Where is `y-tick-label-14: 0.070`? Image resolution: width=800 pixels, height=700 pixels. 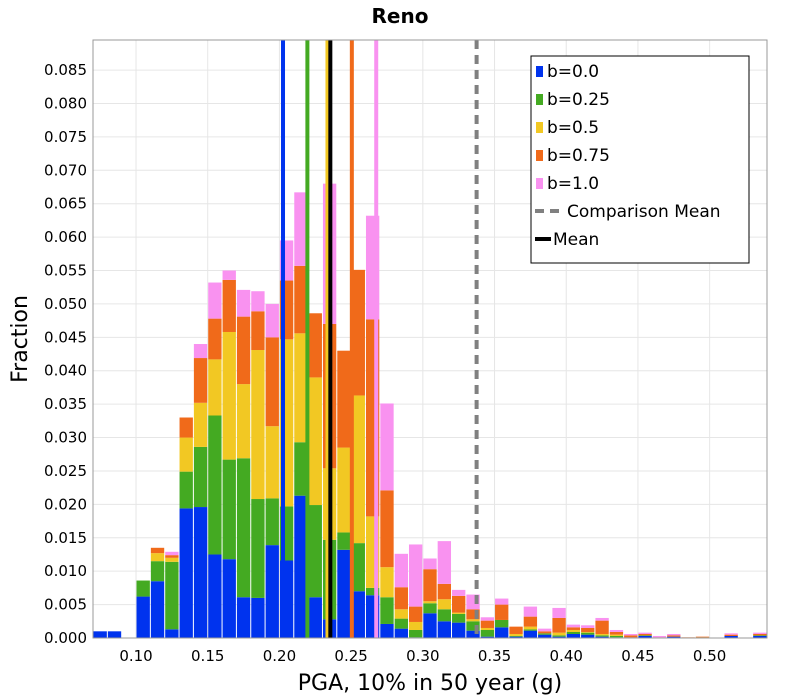 y-tick-label-14: 0.070 is located at coordinates (65, 170).